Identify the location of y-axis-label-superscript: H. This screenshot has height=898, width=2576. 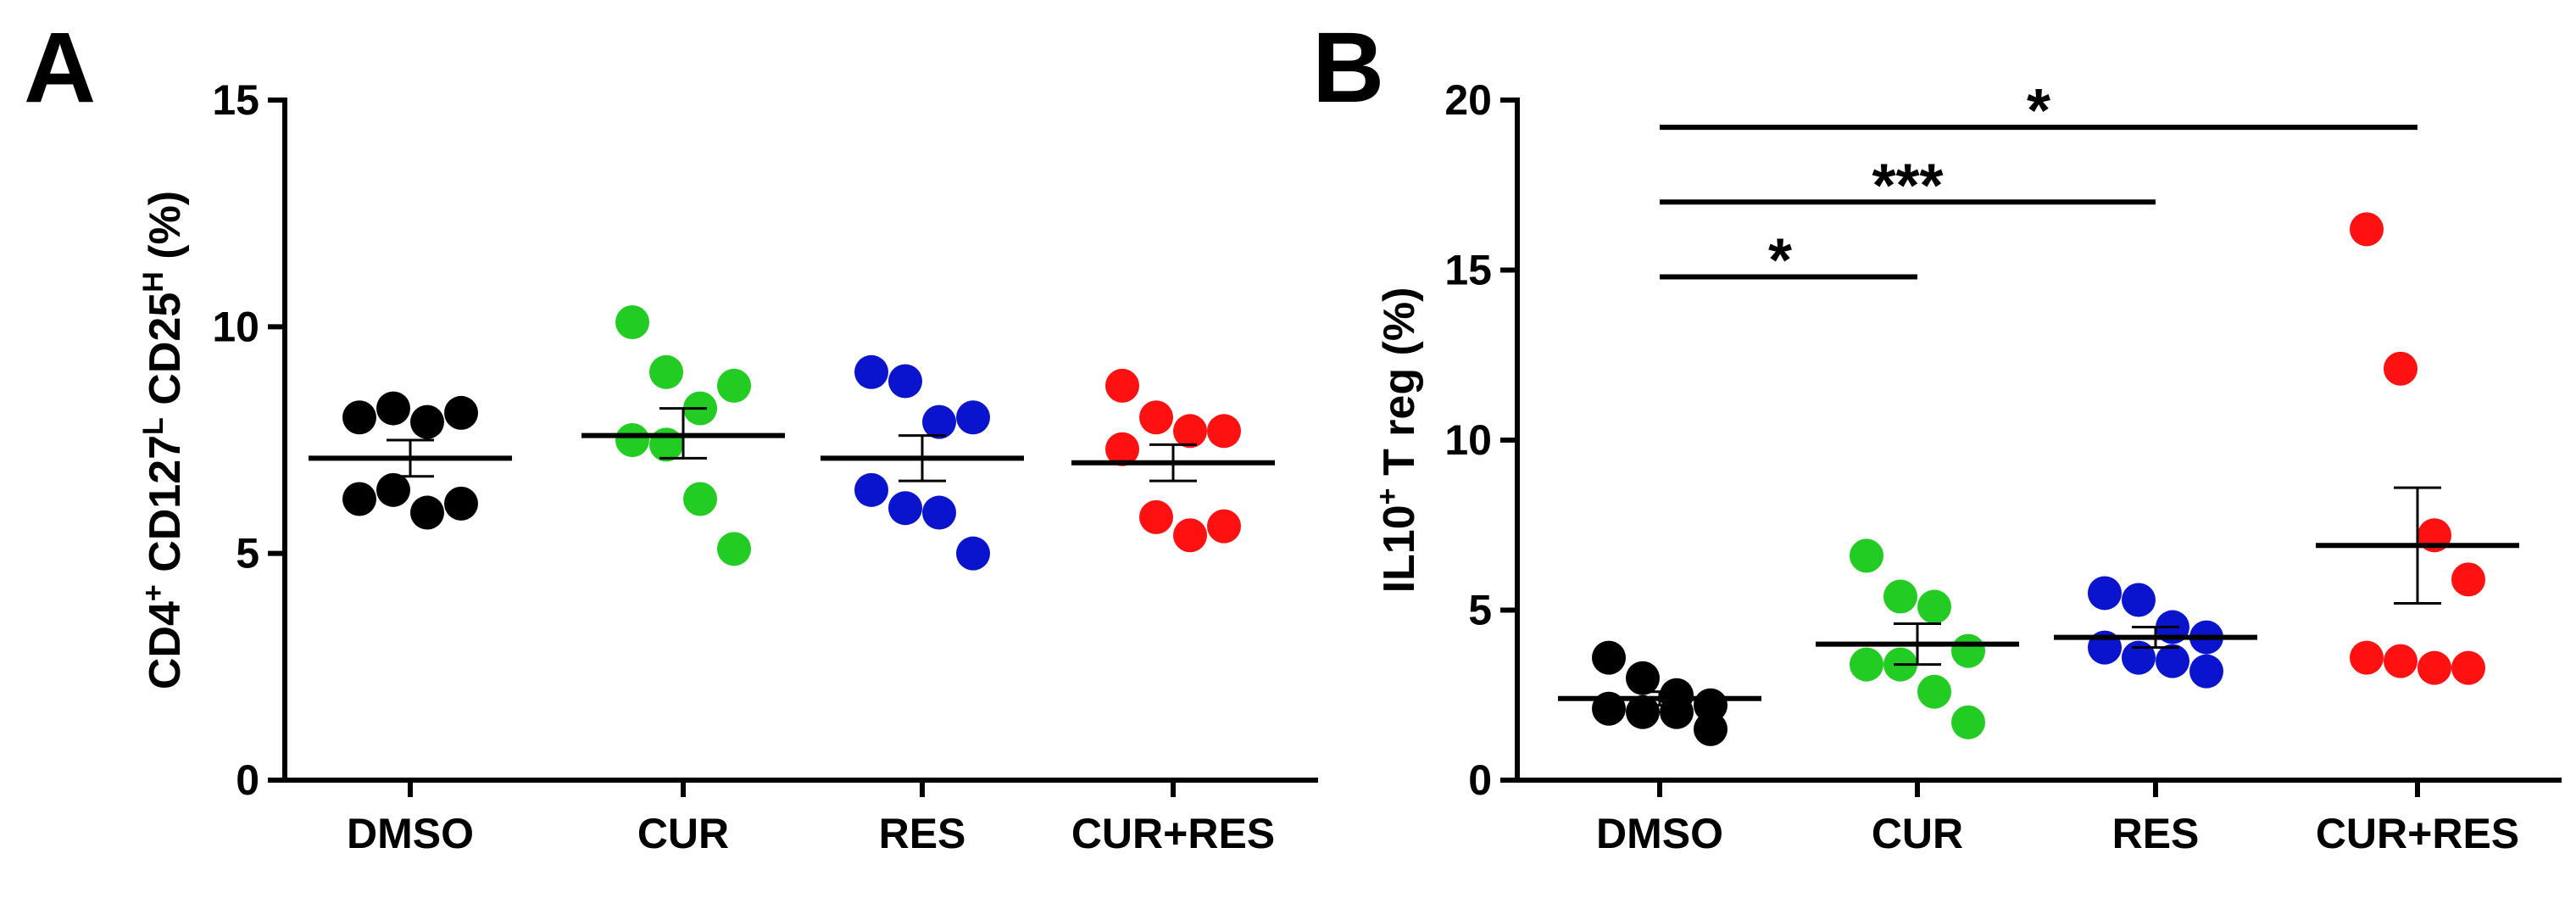
(153, 282).